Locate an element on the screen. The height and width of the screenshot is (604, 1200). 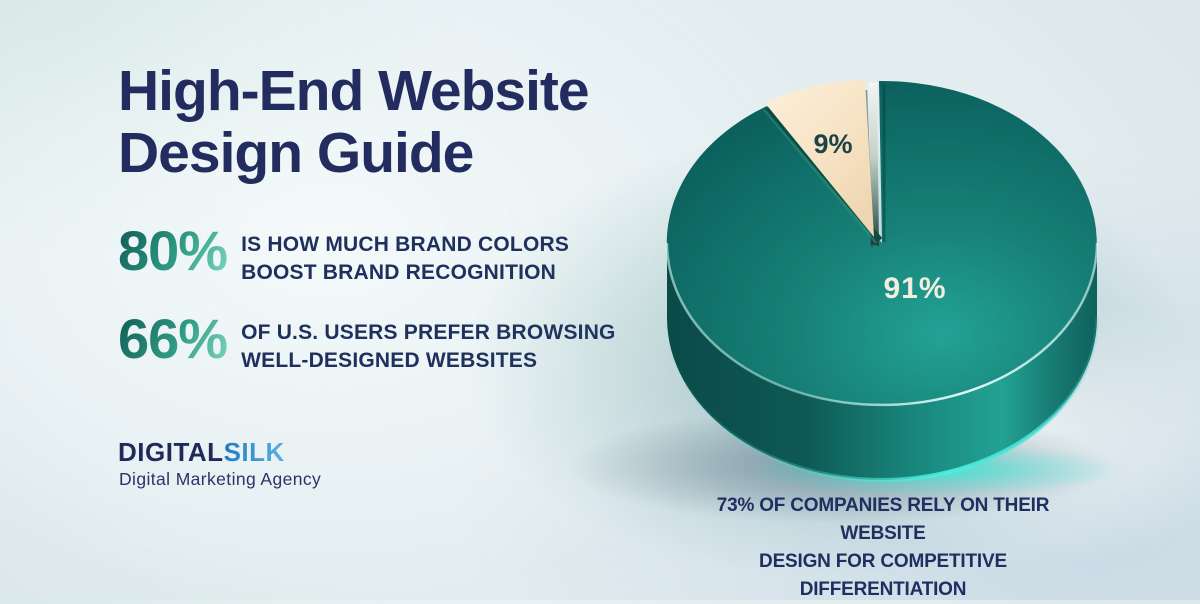
logo-tagline: Digital Marketing Agency is located at coordinates (220, 479).